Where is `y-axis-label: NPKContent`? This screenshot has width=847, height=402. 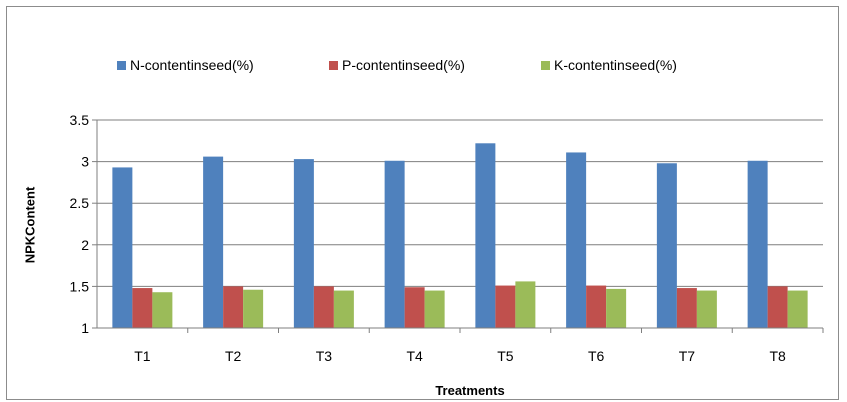
y-axis-label: NPKContent is located at coordinates (30, 225).